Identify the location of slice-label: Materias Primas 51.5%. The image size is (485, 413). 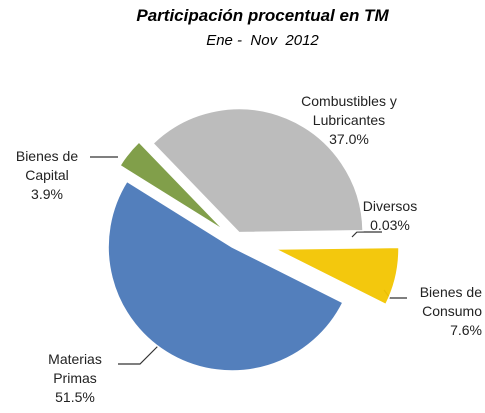
(75, 378).